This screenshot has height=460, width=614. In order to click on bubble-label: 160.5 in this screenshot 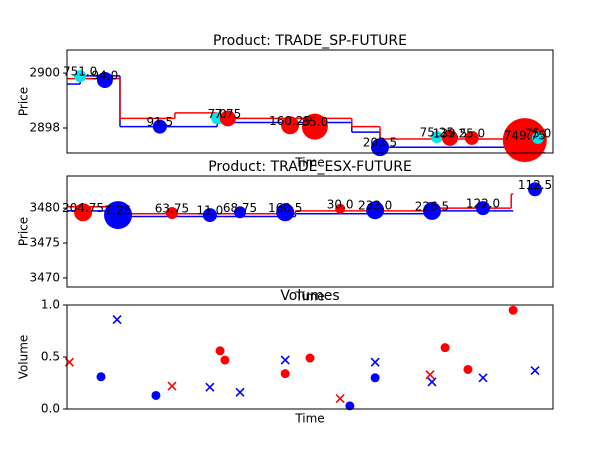, I will do `click(285, 208)`.